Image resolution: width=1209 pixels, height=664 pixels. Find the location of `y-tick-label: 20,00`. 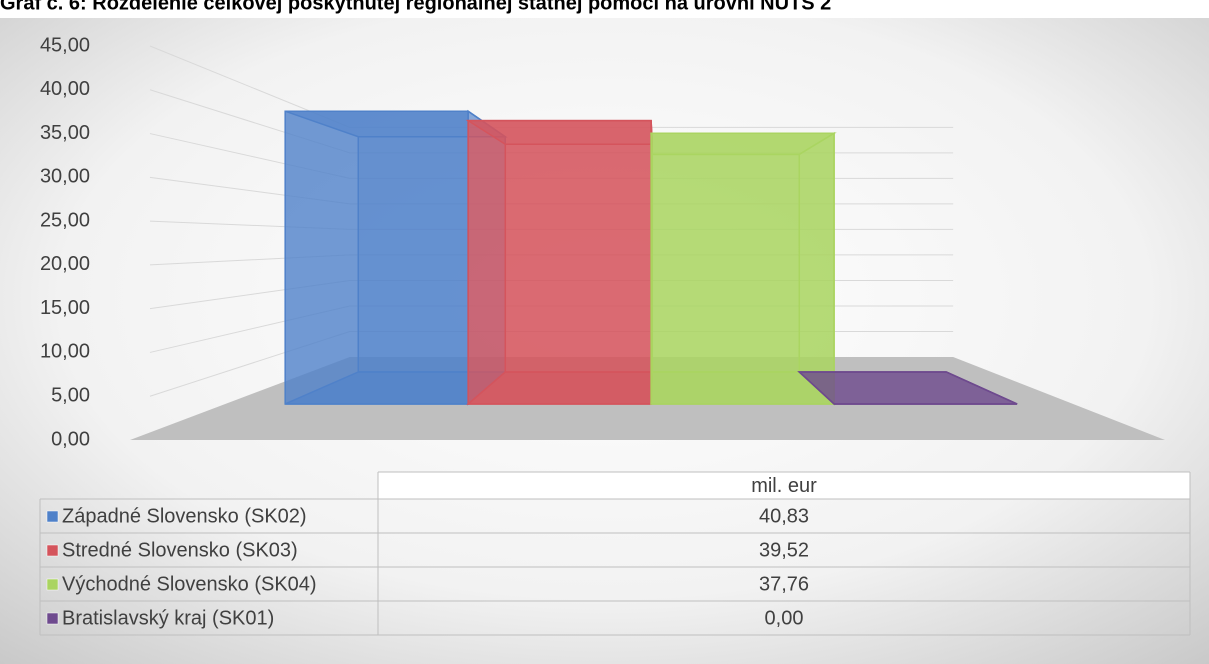

y-tick-label: 20,00 is located at coordinates (65, 264).